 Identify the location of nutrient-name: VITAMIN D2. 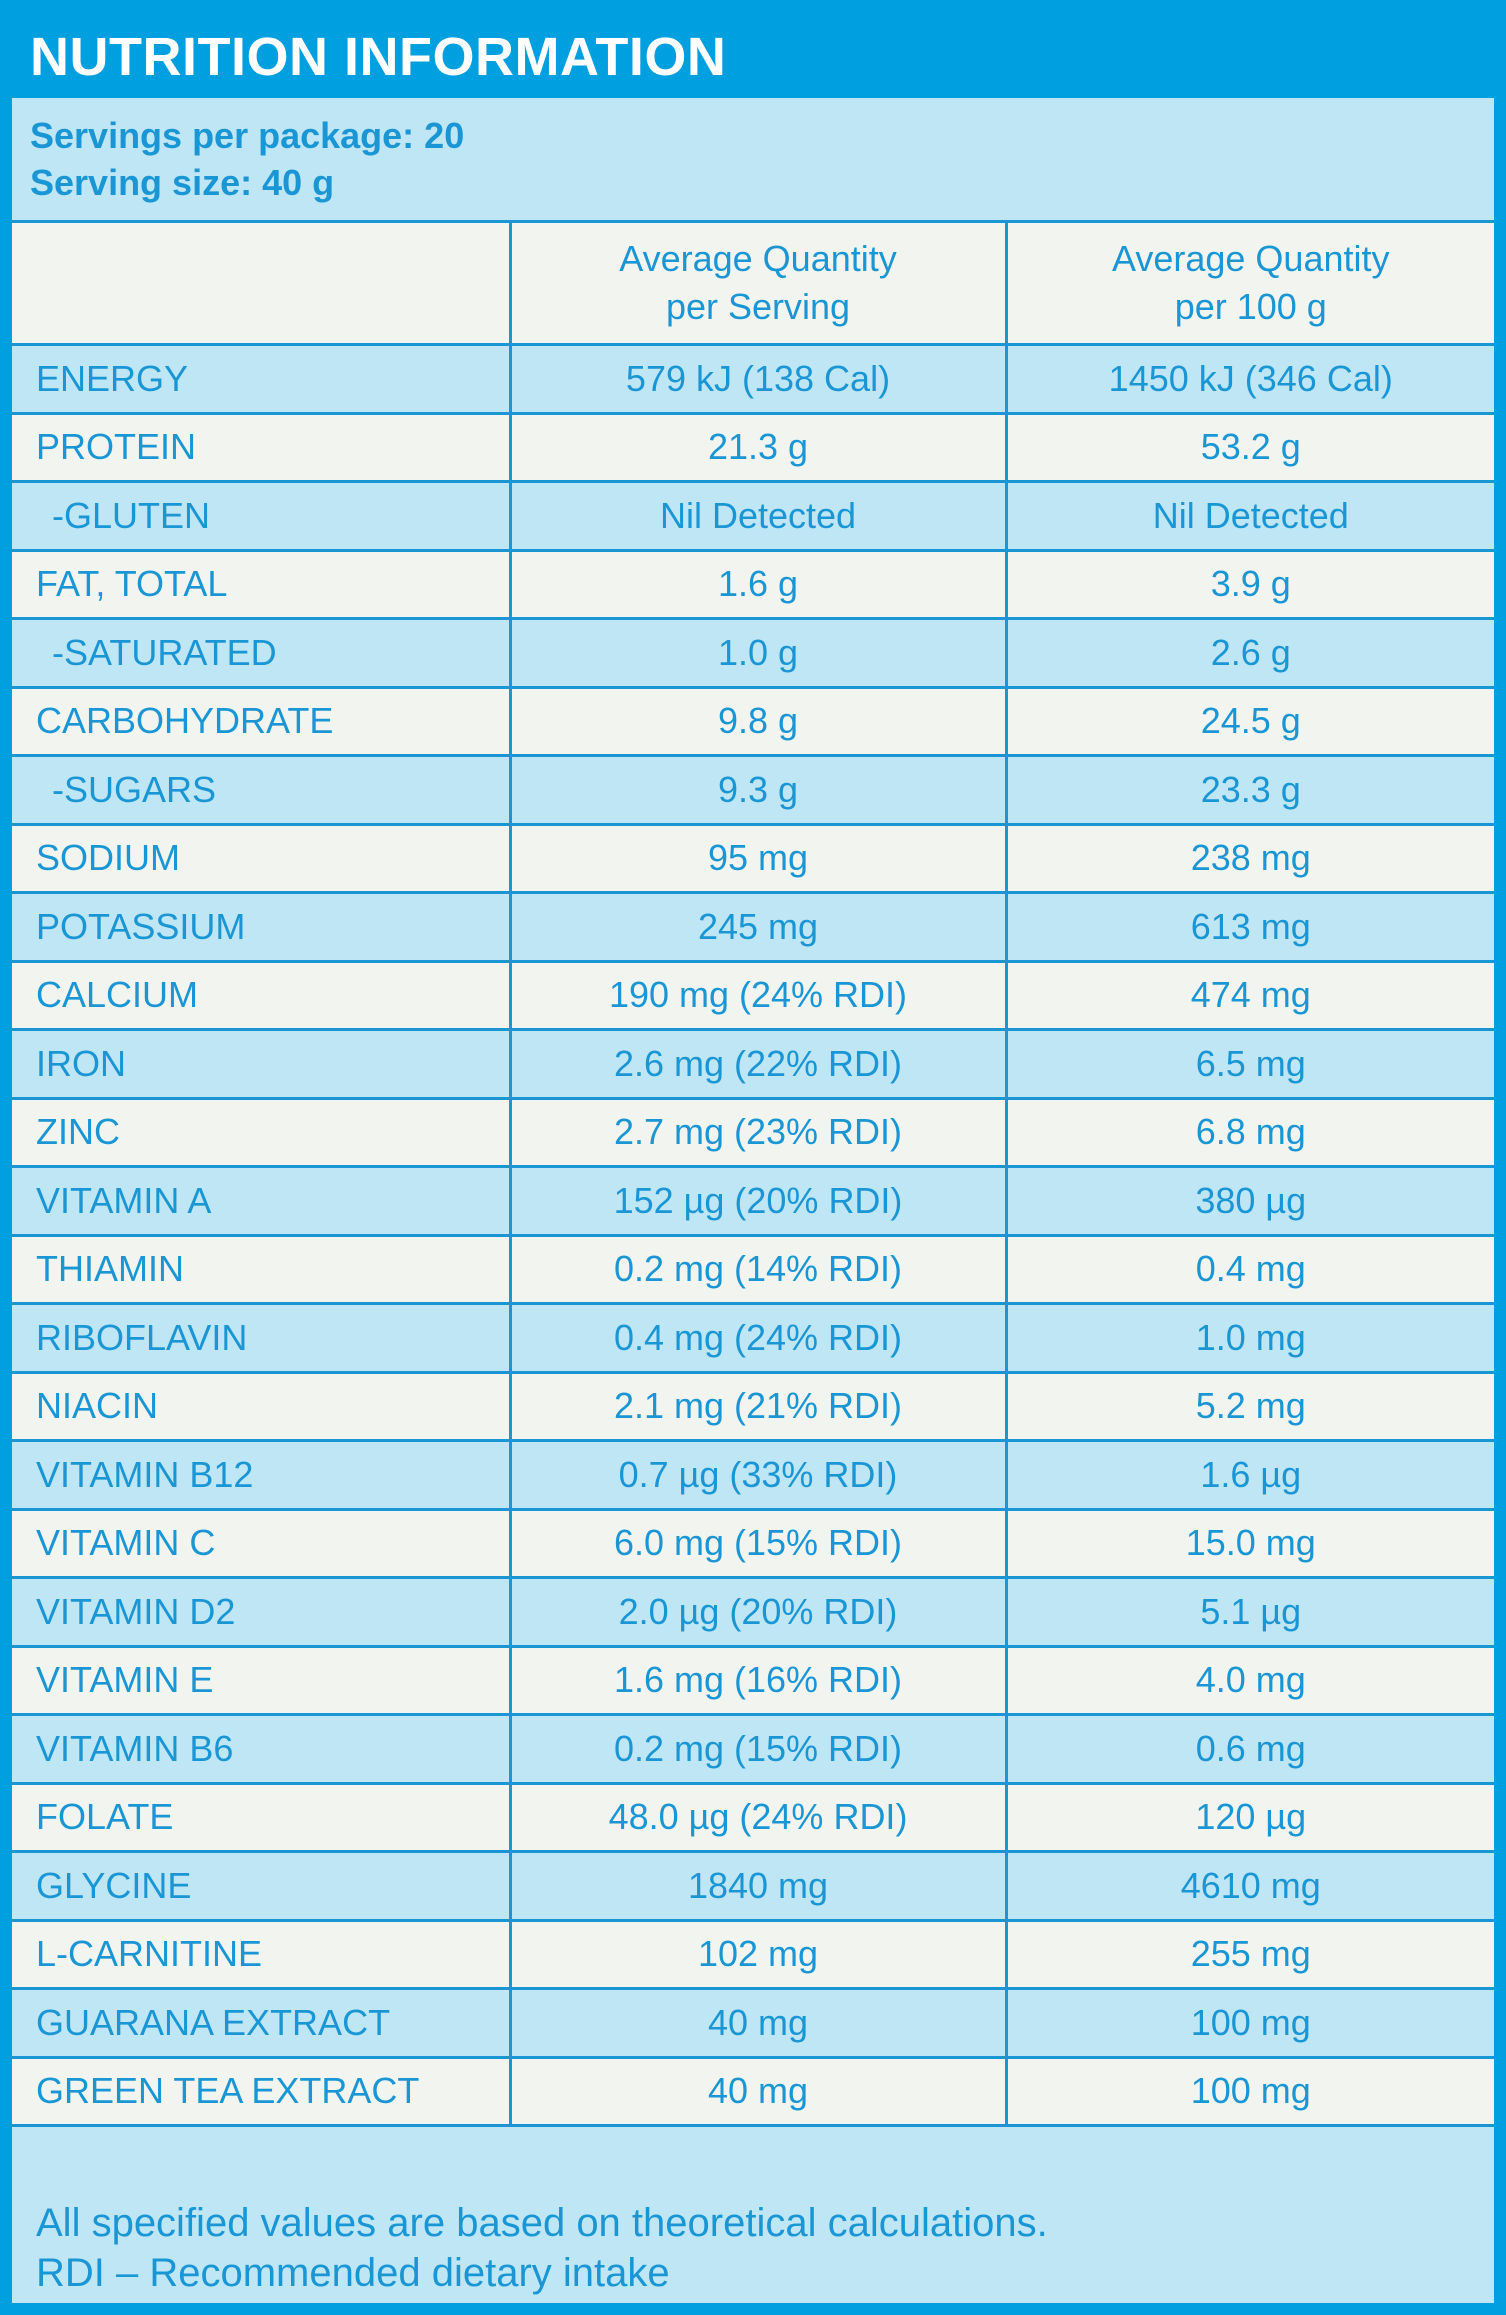
(262, 1612).